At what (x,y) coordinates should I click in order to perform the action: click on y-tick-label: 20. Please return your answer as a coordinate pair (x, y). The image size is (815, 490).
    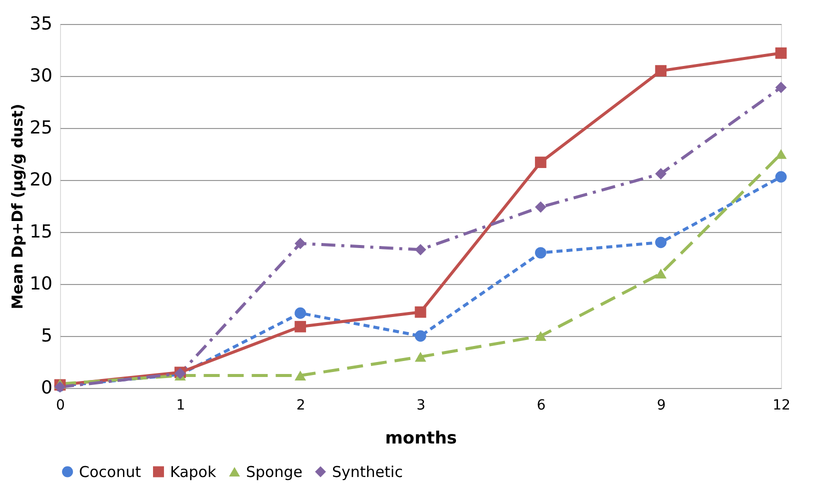
    Looking at the image, I should click on (41, 180).